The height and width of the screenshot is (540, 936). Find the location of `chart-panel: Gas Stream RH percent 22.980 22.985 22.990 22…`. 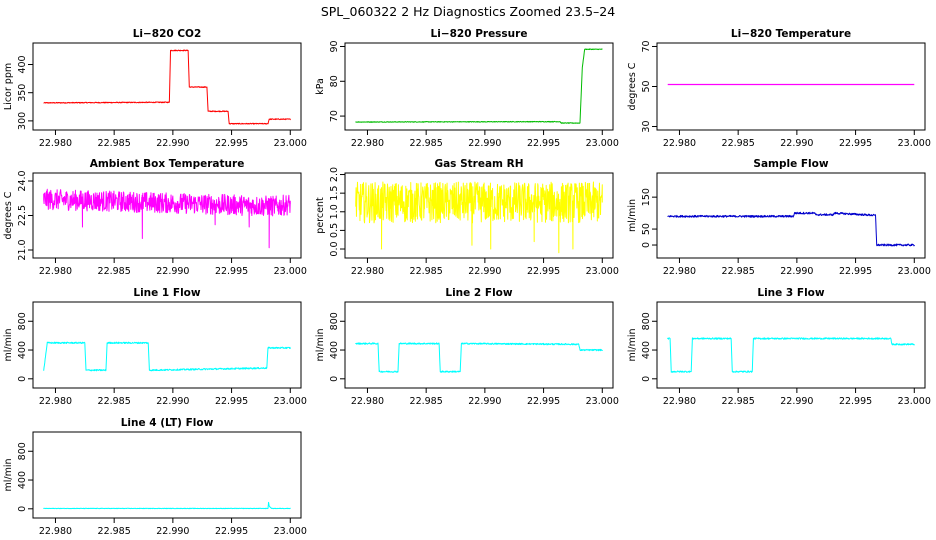

chart-panel: Gas Stream RH percent 22.980 22.985 22.990 22… is located at coordinates (467, 217).